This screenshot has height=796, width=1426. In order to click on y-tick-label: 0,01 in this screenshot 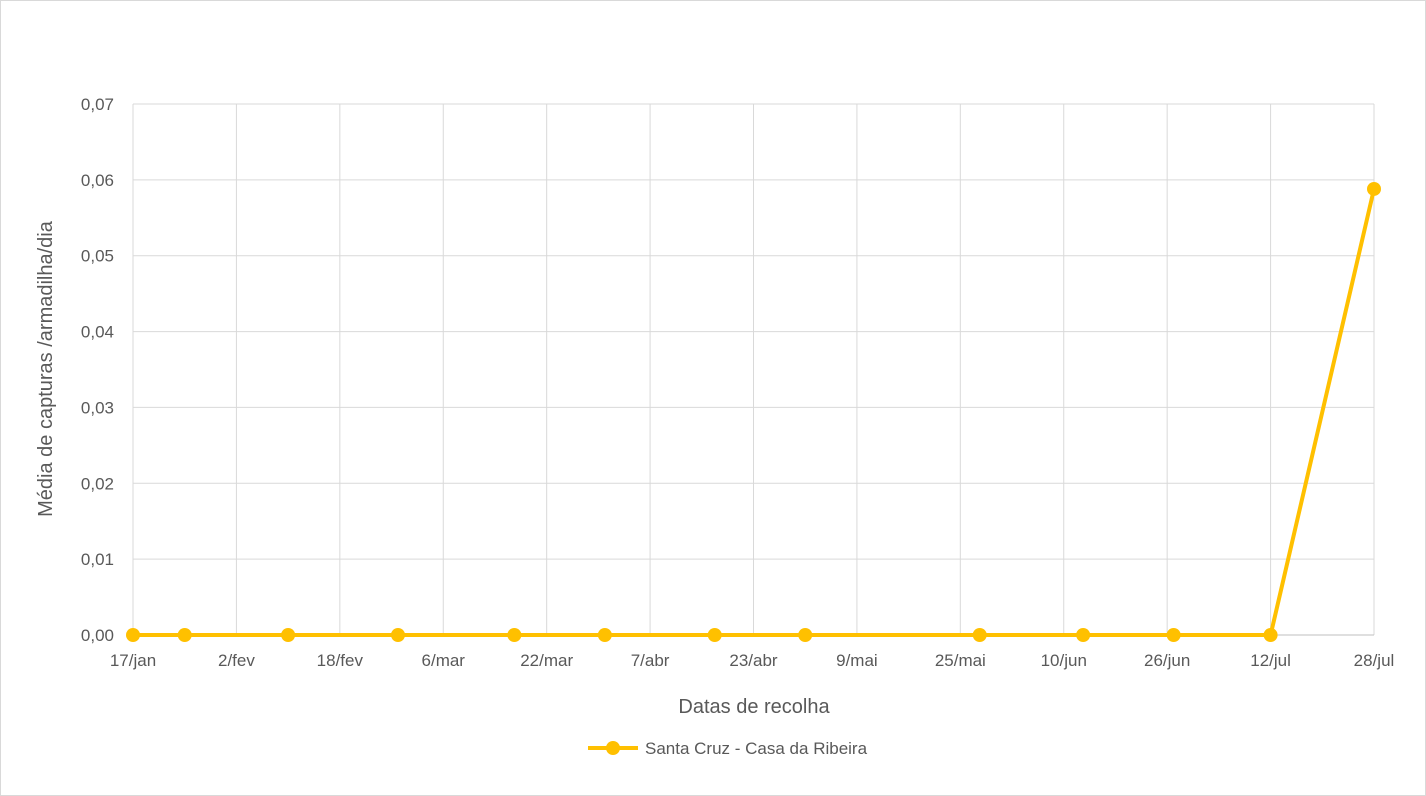, I will do `click(97, 559)`.